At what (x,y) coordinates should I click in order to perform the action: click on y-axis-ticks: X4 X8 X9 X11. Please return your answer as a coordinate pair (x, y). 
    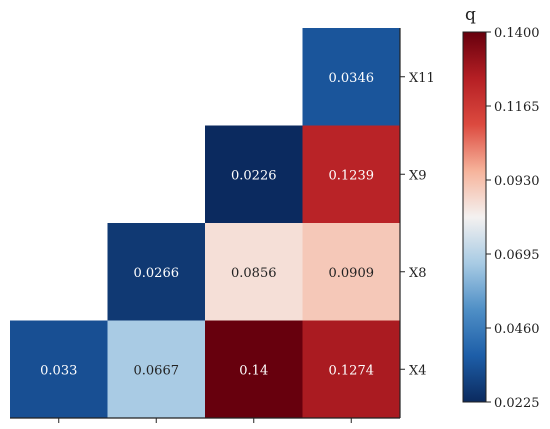
    Looking at the image, I should click on (417, 224).